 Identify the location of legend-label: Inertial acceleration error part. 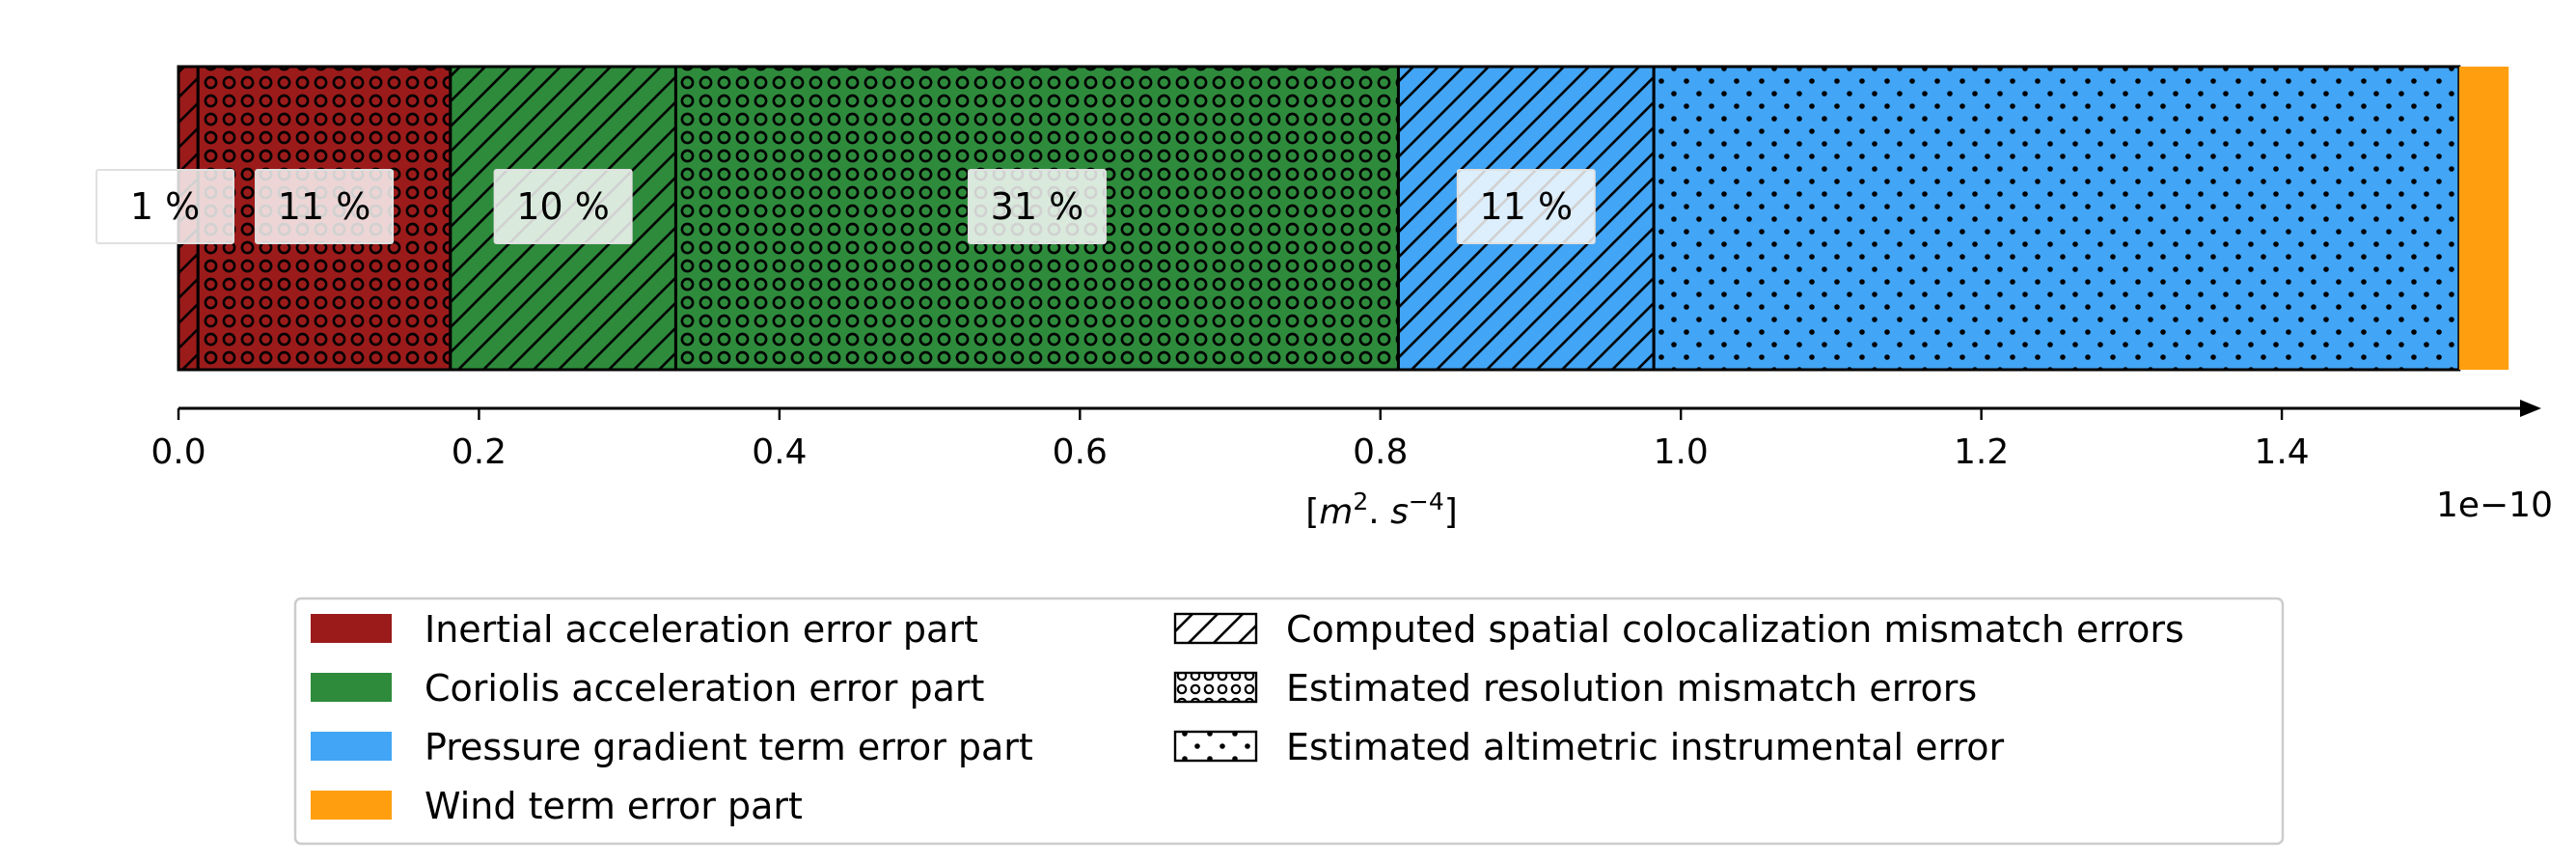
(701, 629).